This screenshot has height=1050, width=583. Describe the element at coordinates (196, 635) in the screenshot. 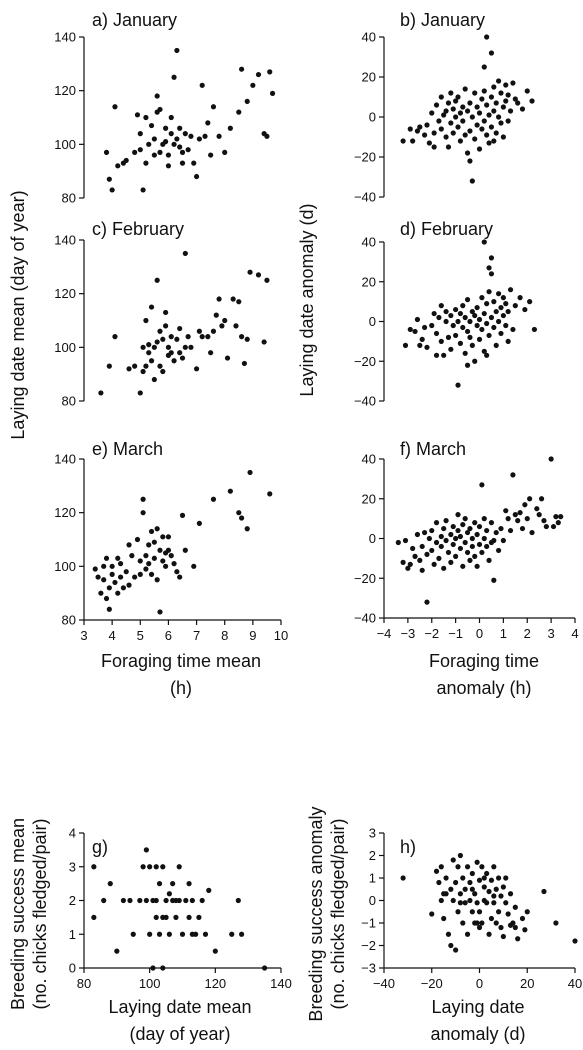

I see `x-tick-label-e: 7` at that location.